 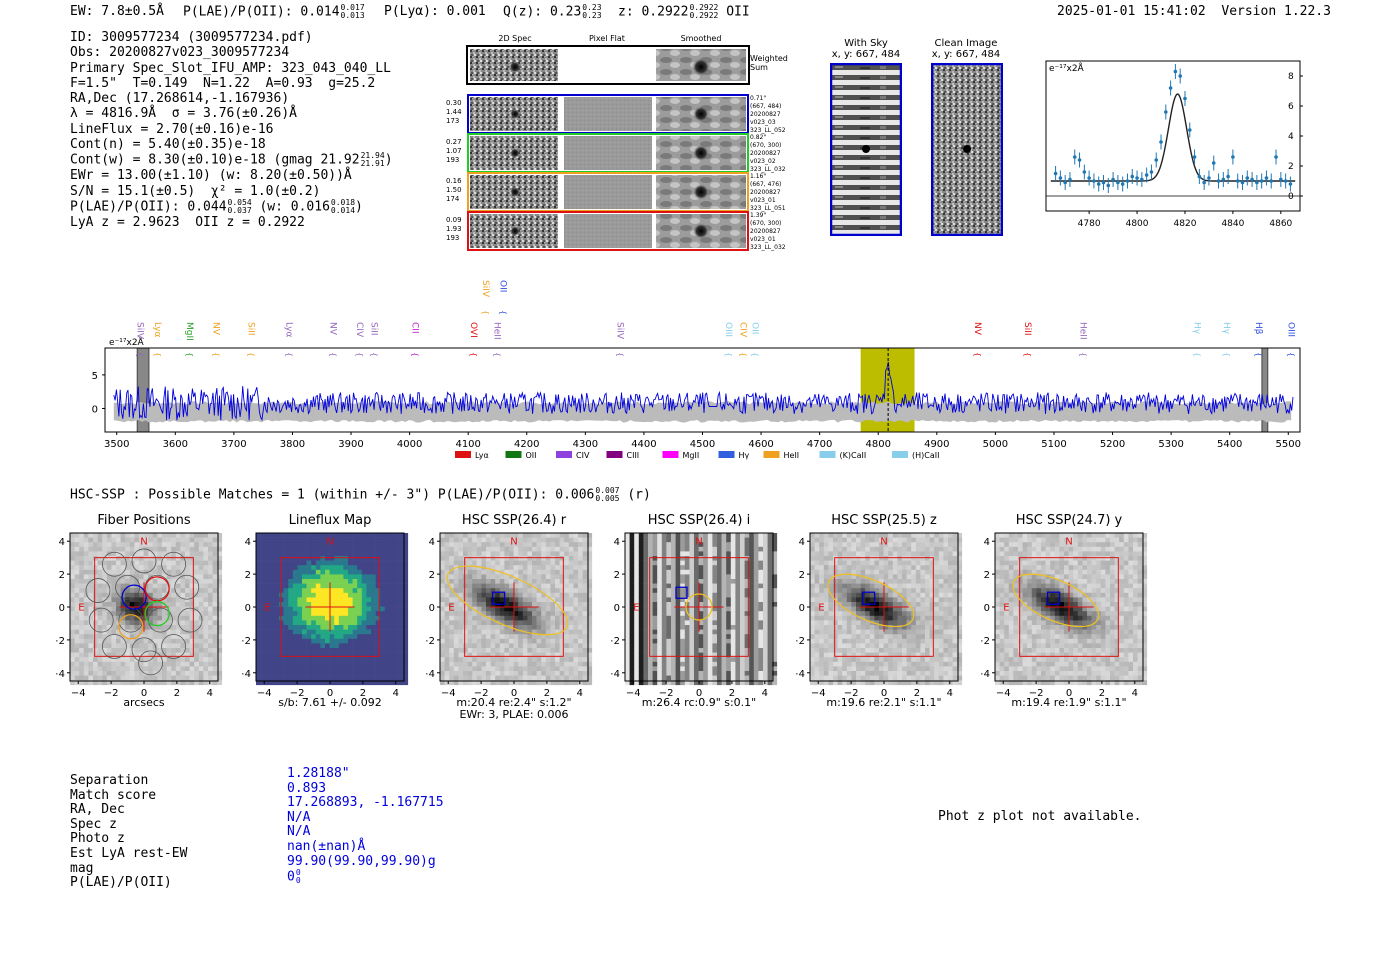 I want to click on info-plae-text: P(LAE)/P(OII): 0.044, so click(x=148, y=207).